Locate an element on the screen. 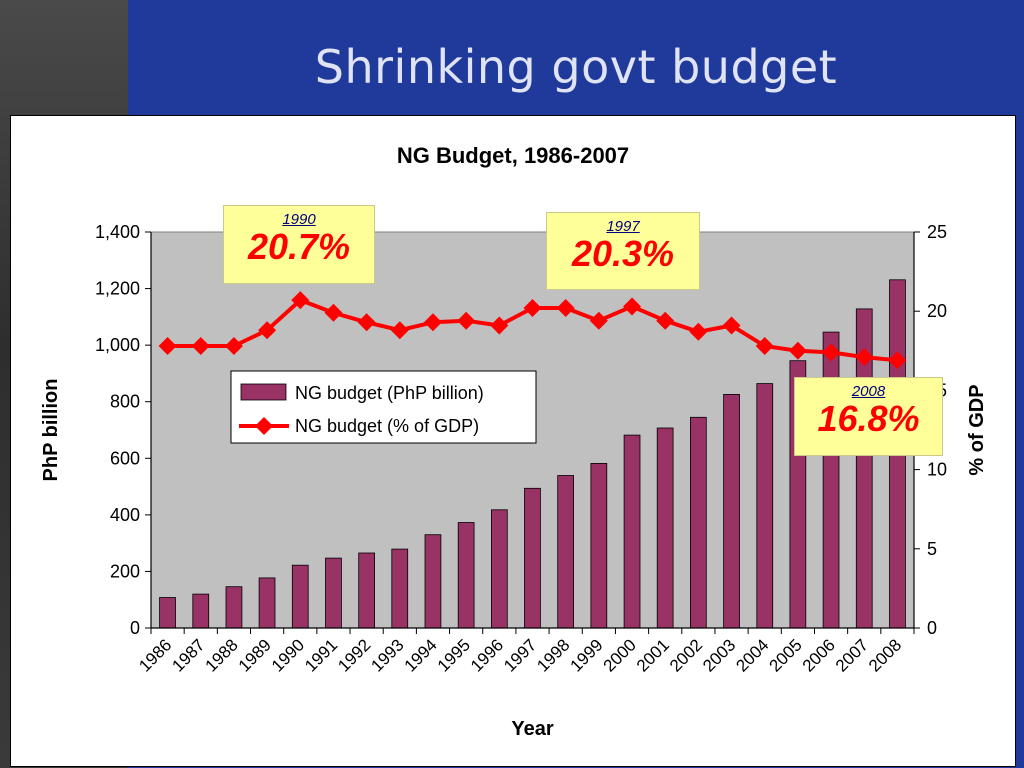  chart-title: NG Budget, 1986-2007 is located at coordinates (513, 155).